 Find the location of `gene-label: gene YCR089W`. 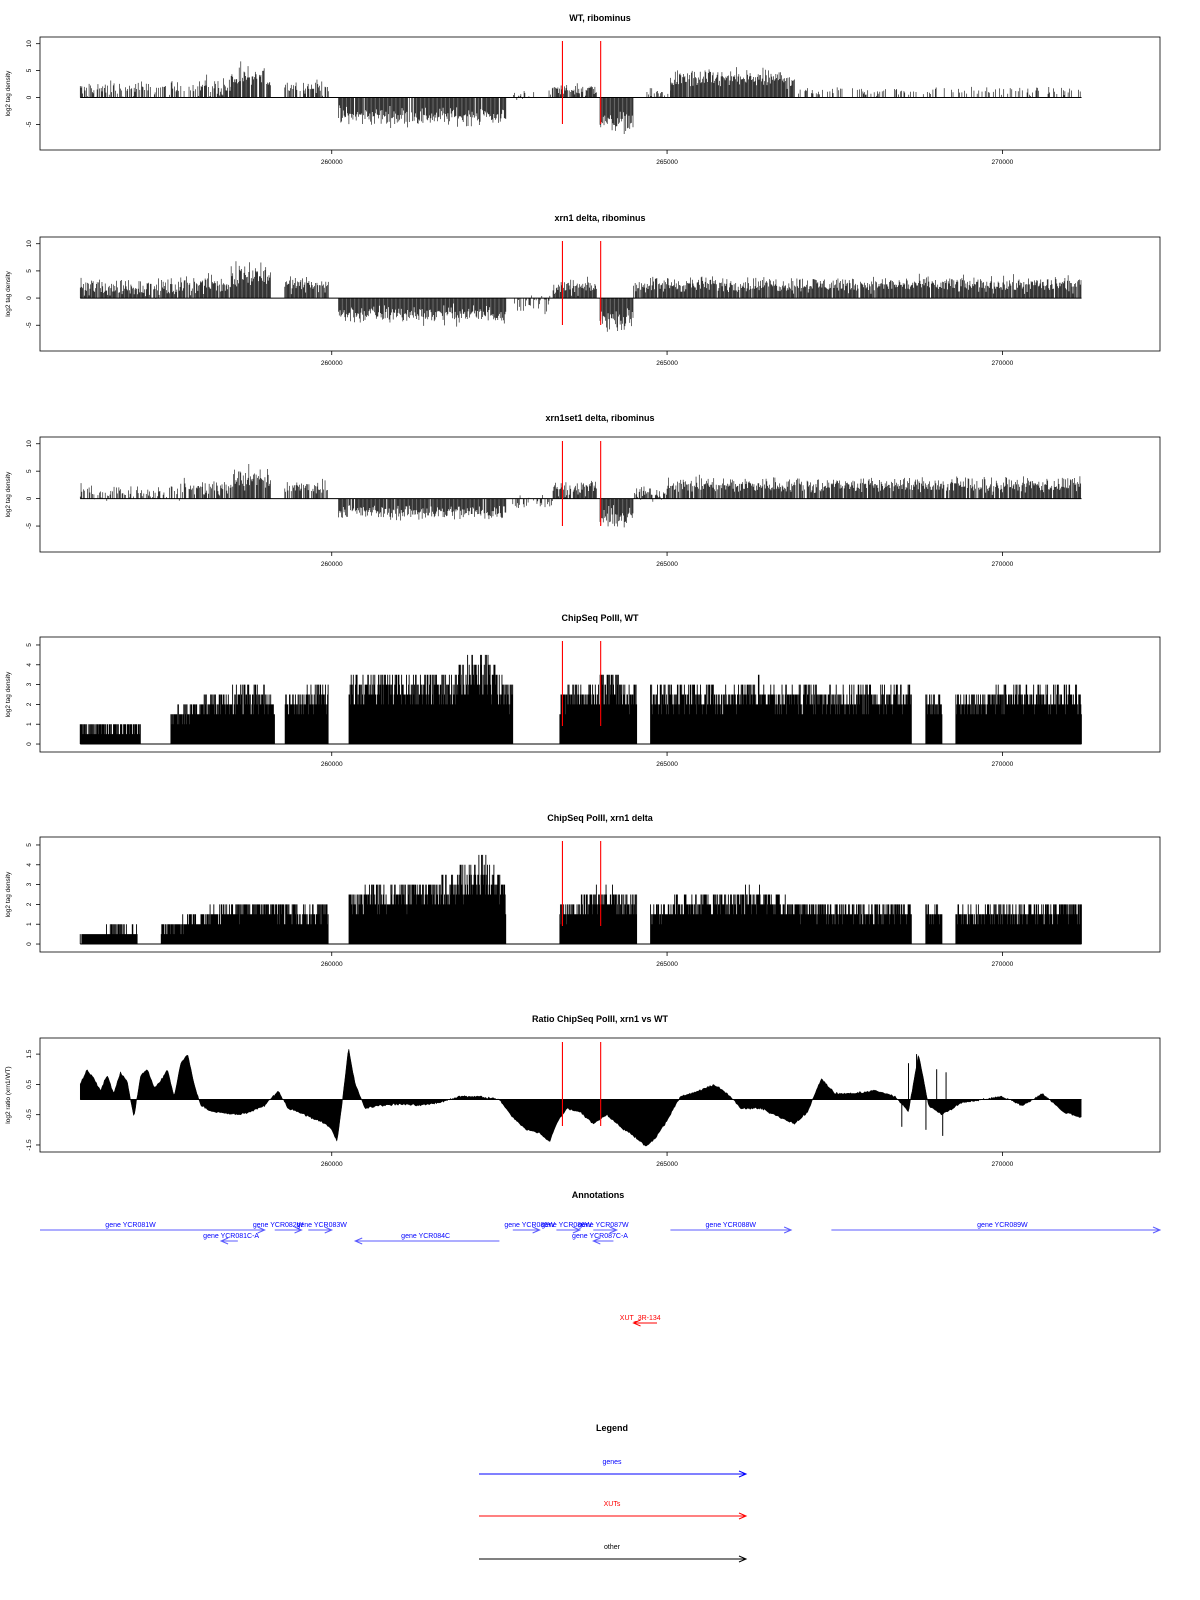

gene-label: gene YCR089W is located at coordinates (1002, 1225).